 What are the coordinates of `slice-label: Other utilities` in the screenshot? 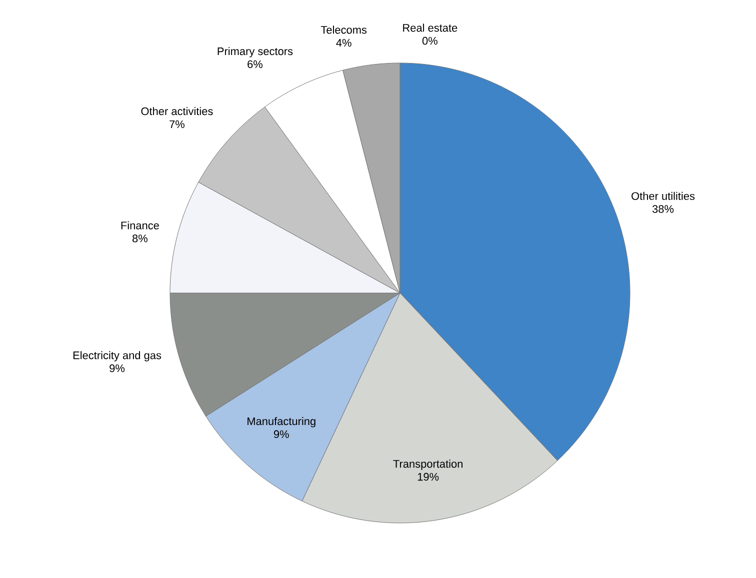 It's located at (663, 196).